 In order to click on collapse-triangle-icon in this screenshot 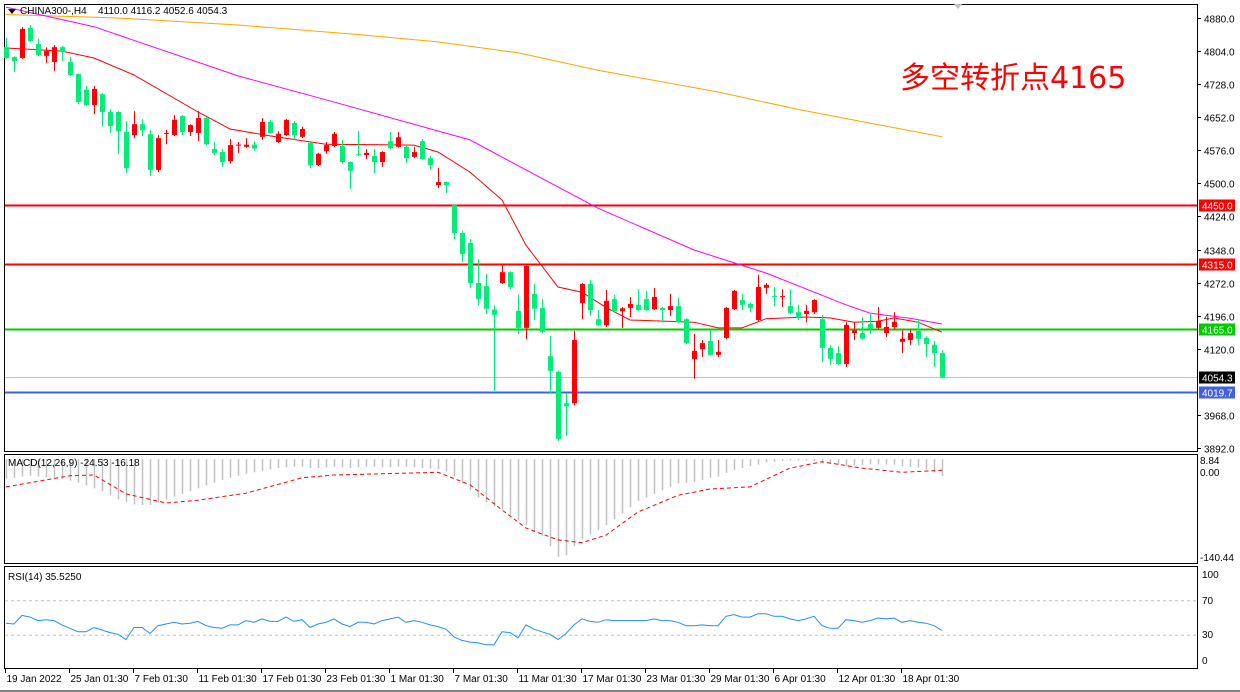, I will do `click(12, 11)`.